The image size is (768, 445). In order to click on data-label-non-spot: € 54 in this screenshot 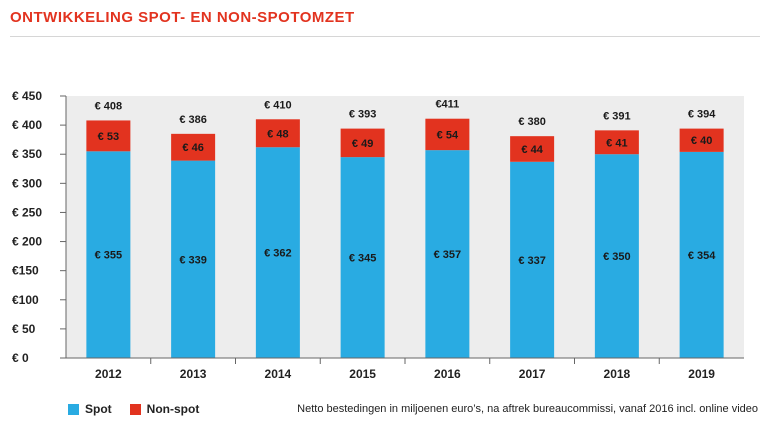, I will do `click(448, 135)`.